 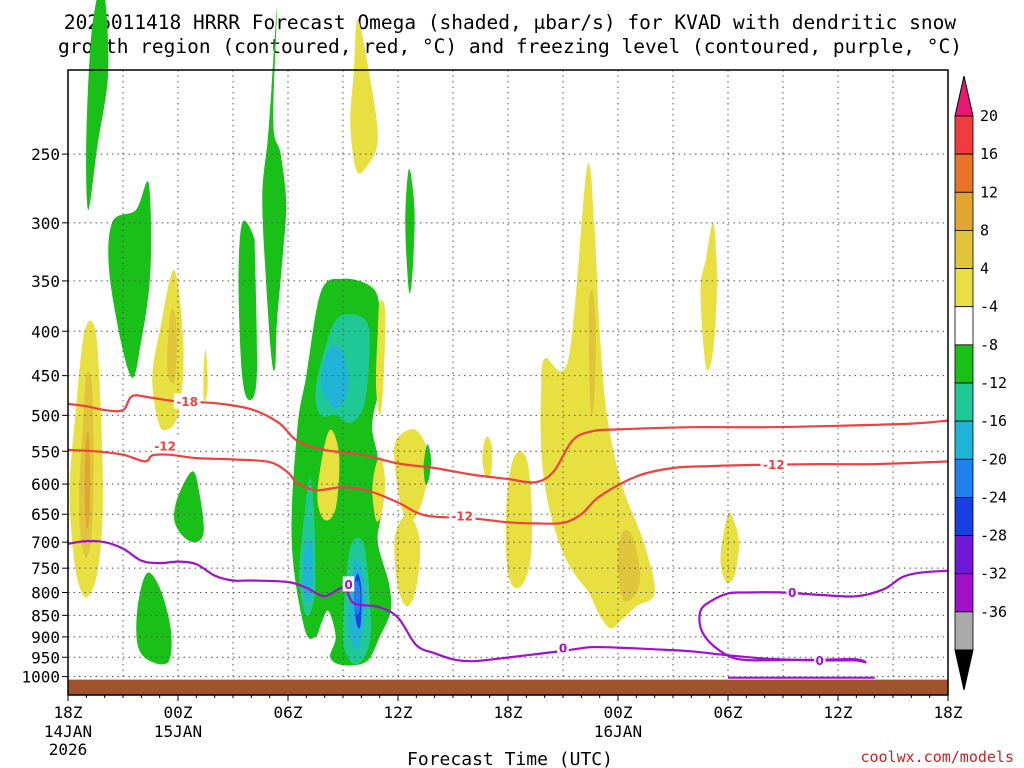 What do you see at coordinates (989, 345) in the screenshot?
I see `colorbar-label: -8` at bounding box center [989, 345].